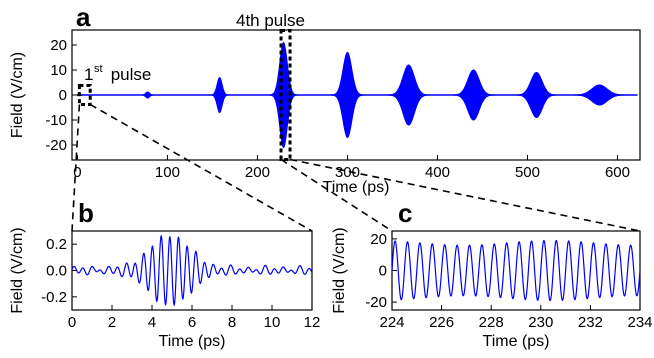 This screenshot has height=358, width=654. What do you see at coordinates (270, 20) in the screenshot?
I see `annotation-fourth-pulse: 4th pulse` at bounding box center [270, 20].